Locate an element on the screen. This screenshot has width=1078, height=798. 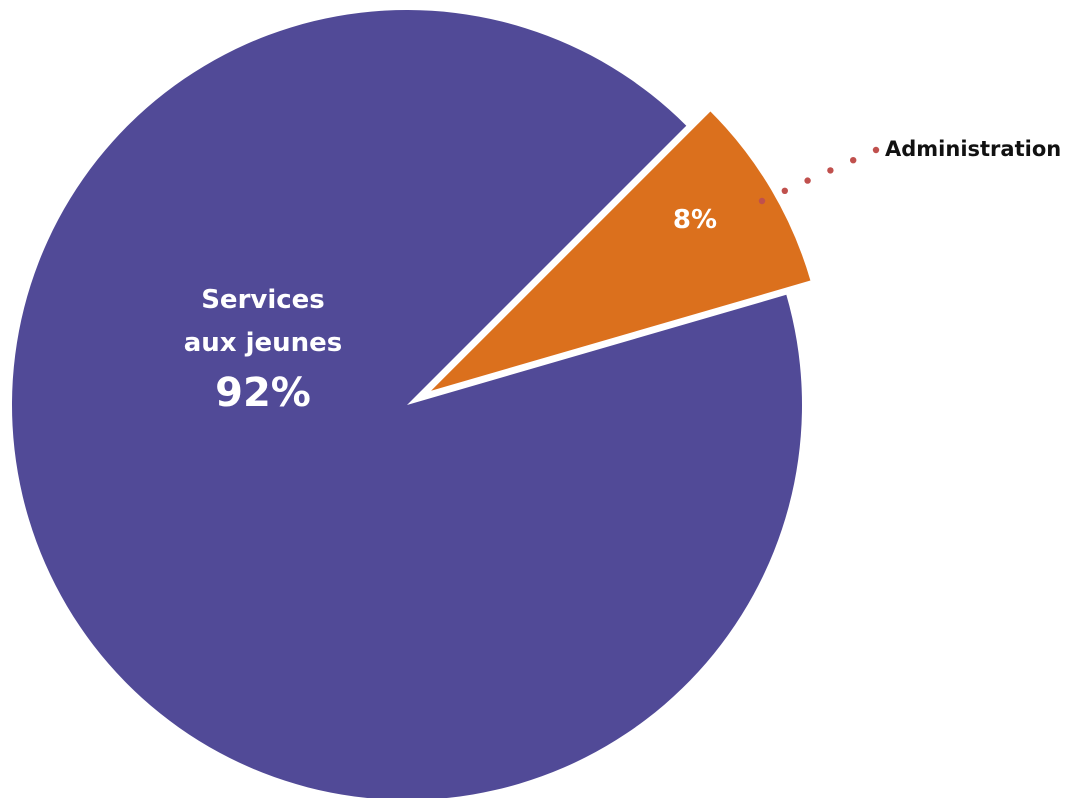
slice-value-administration: 8% is located at coordinates (695, 220).